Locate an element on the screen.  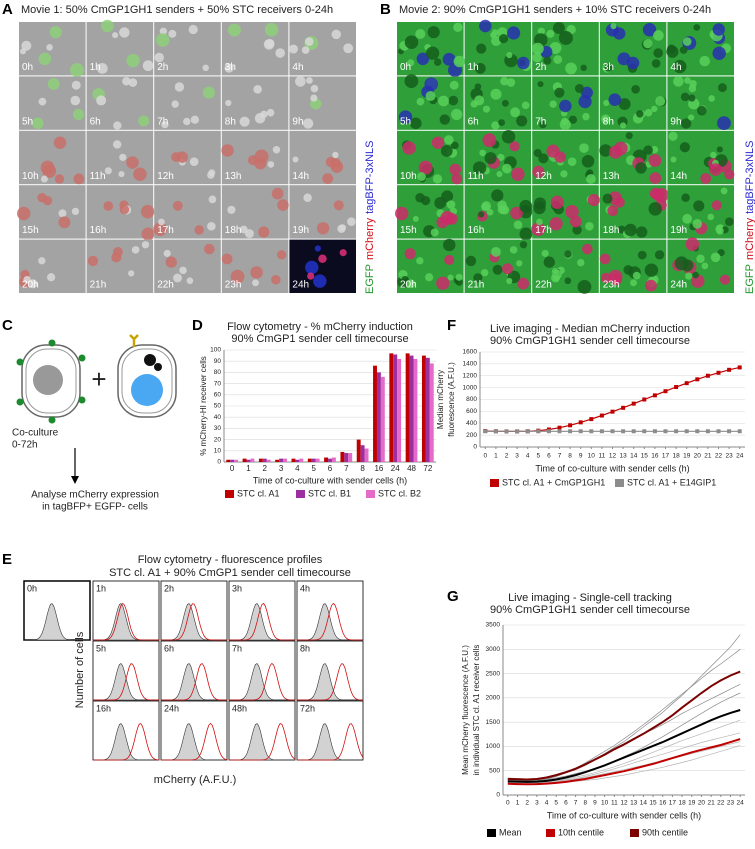
timepoint-label: 16h is located at coordinates (103, 708).